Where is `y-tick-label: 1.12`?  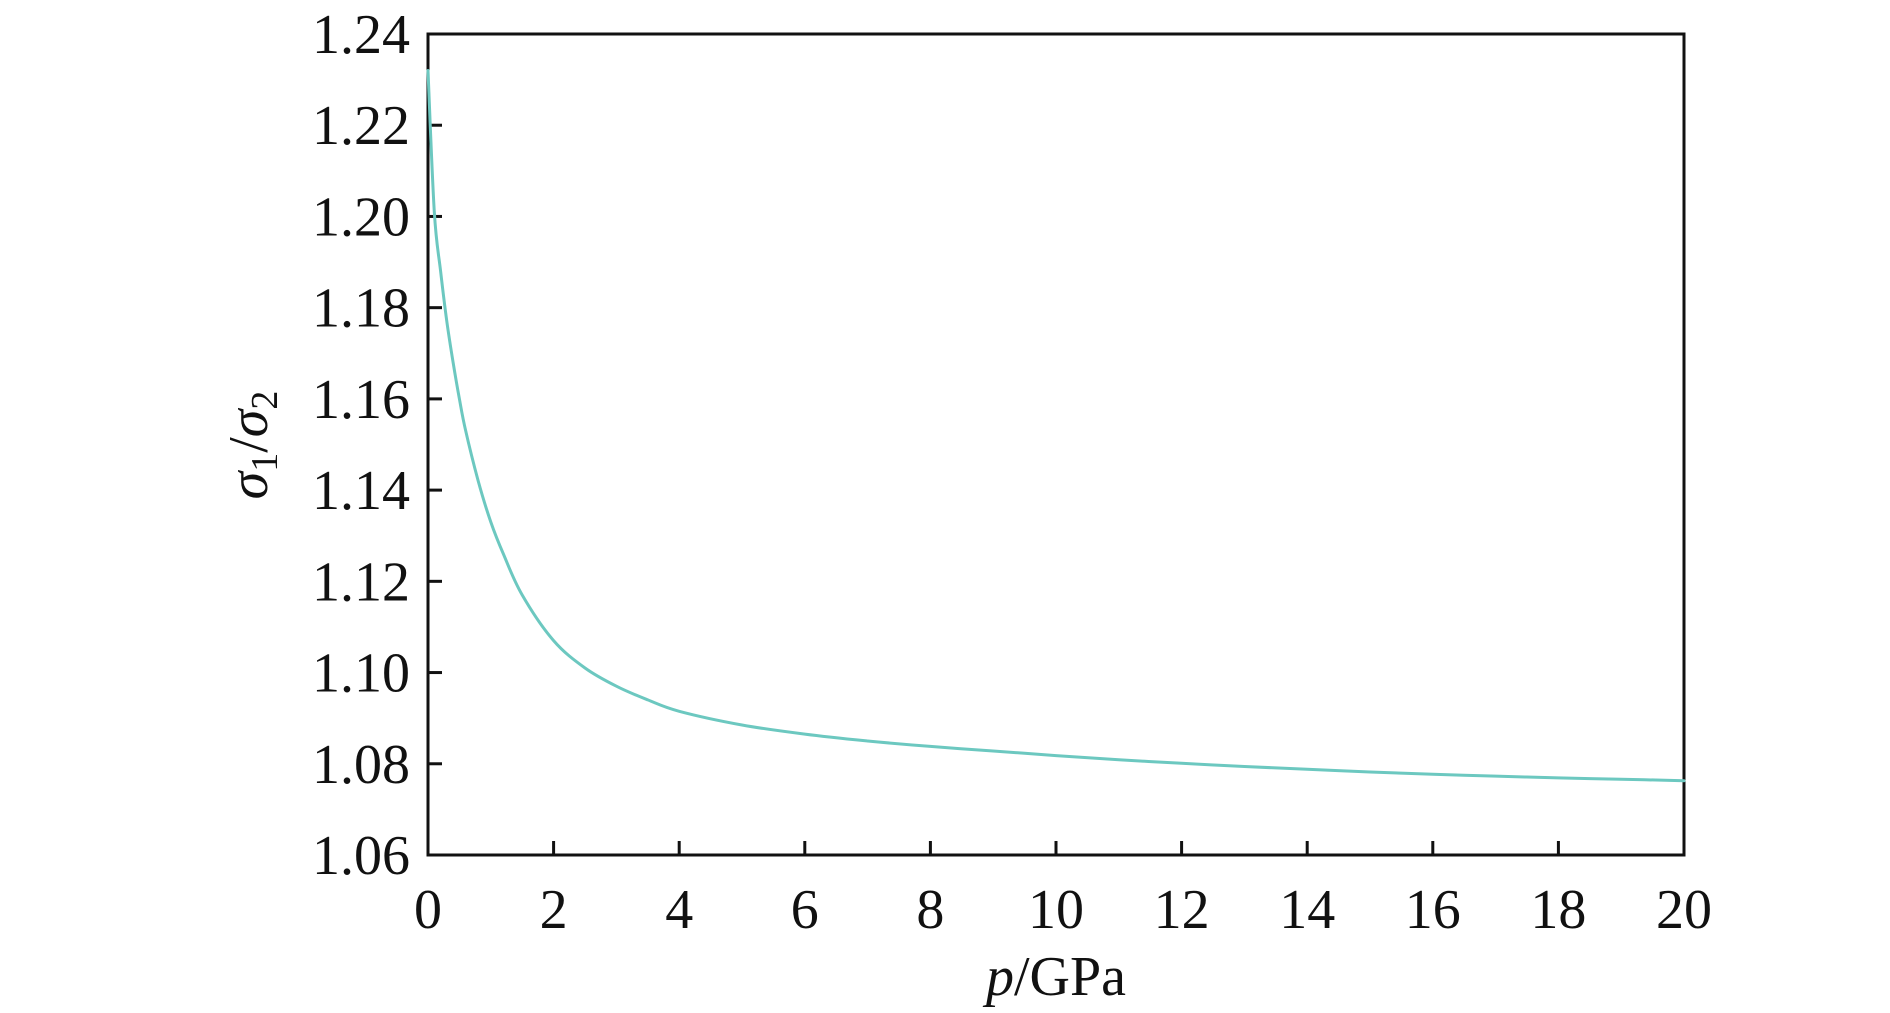 y-tick-label: 1.12 is located at coordinates (361, 582).